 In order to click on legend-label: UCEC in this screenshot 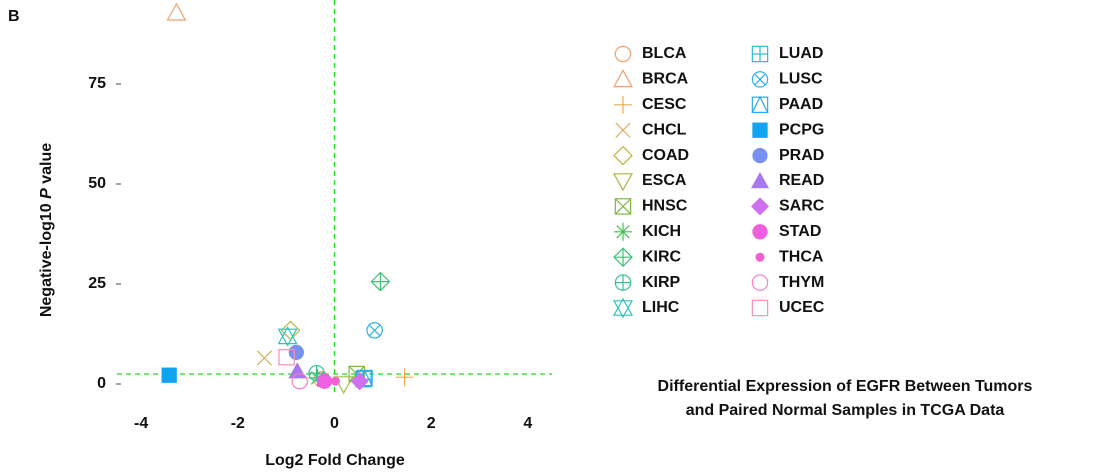, I will do `click(802, 307)`.